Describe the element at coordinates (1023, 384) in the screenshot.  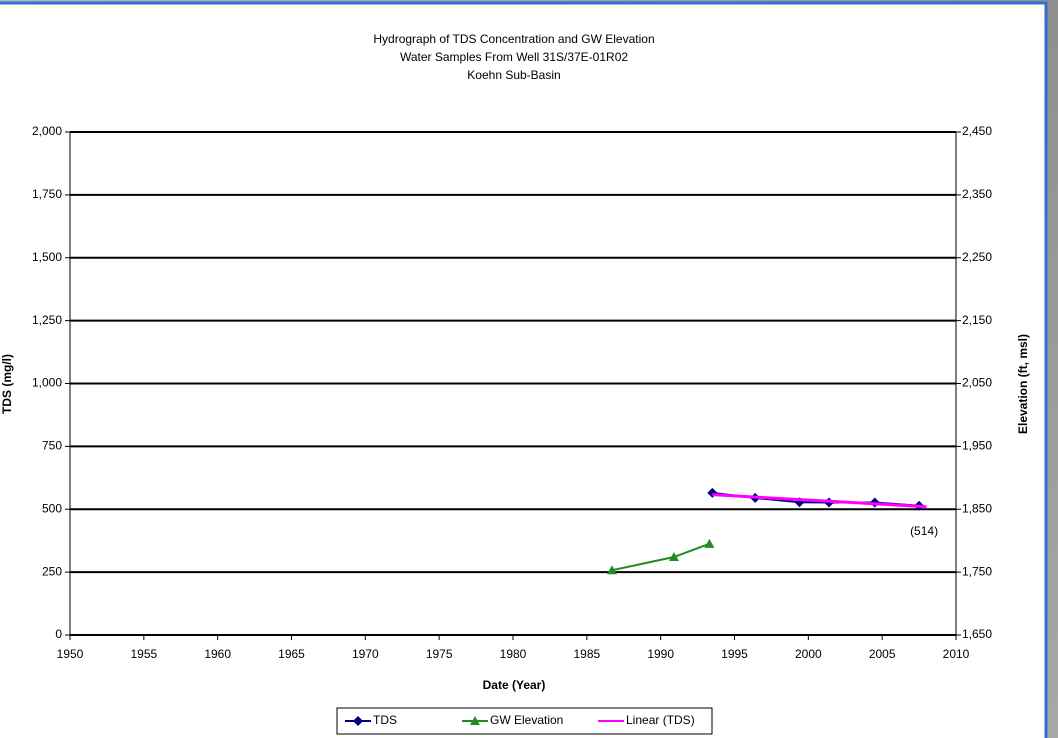
I see `y2-axis-label: Elevation (ft, msl)` at that location.